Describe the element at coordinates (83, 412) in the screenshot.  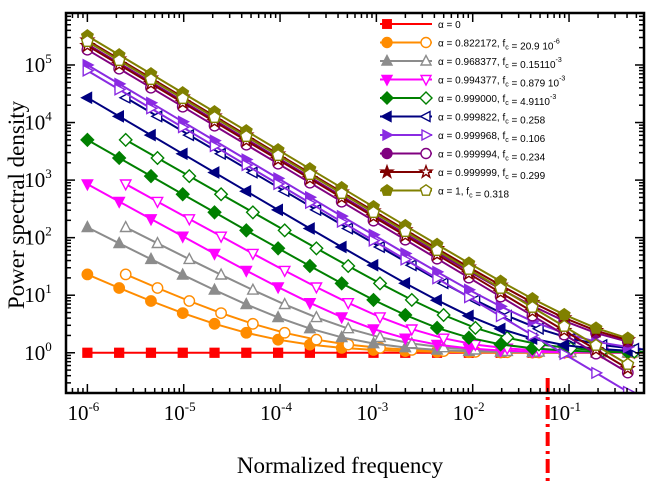
I see `x-tick-label: 10⁻⁶` at that location.